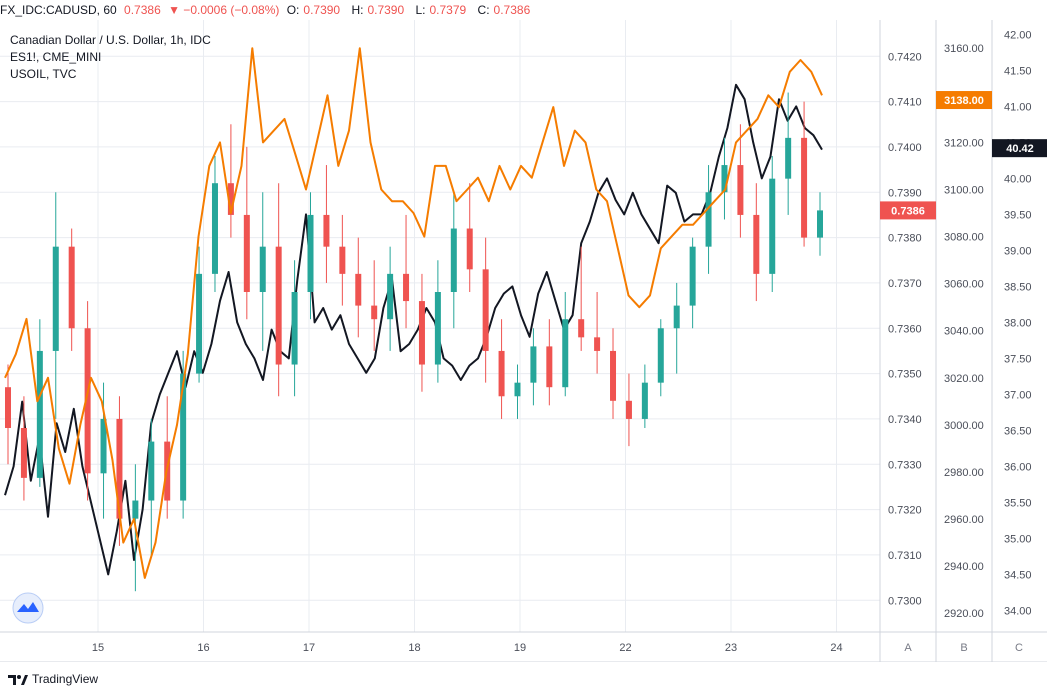 The image size is (1047, 694). What do you see at coordinates (1018, 359) in the screenshot?
I see `oil-axis-tick-label: 37.50` at bounding box center [1018, 359].